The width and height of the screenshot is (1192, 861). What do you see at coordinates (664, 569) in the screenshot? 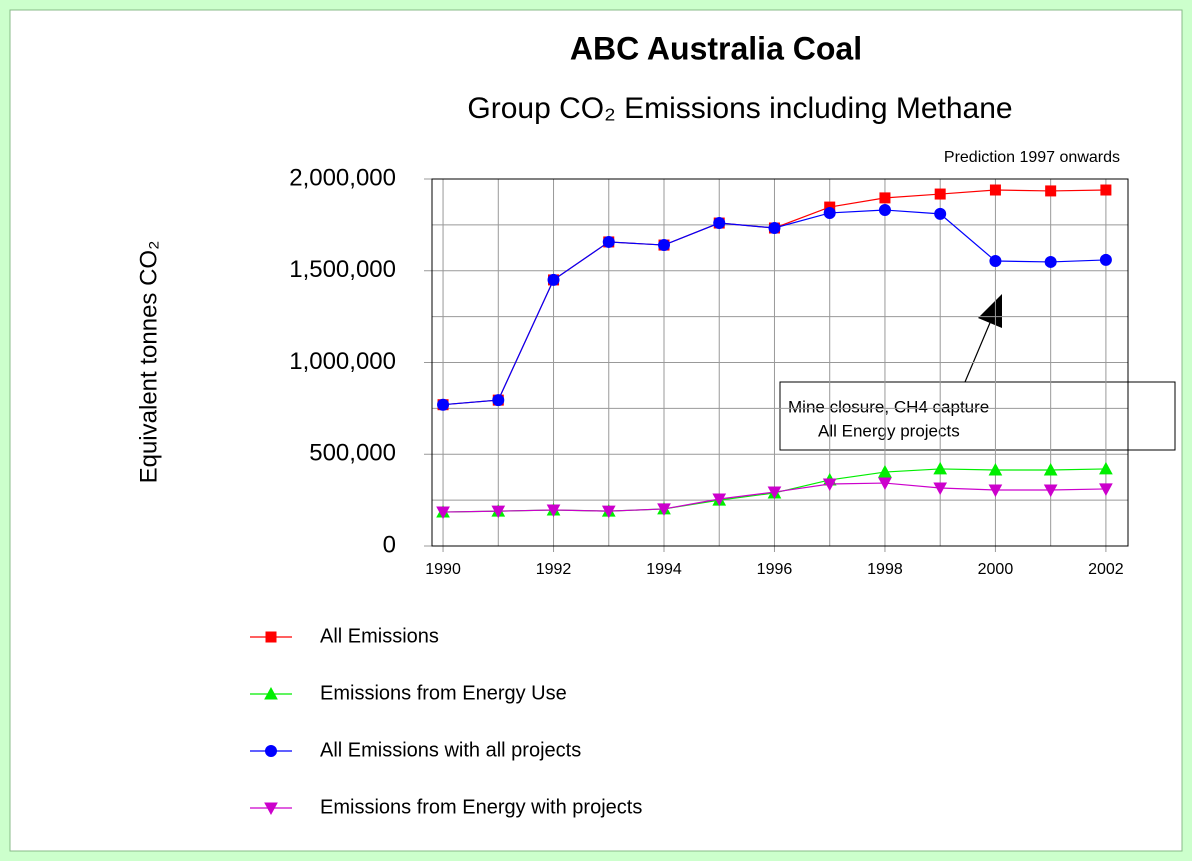
I see `x-tick-label: 1994` at bounding box center [664, 569].